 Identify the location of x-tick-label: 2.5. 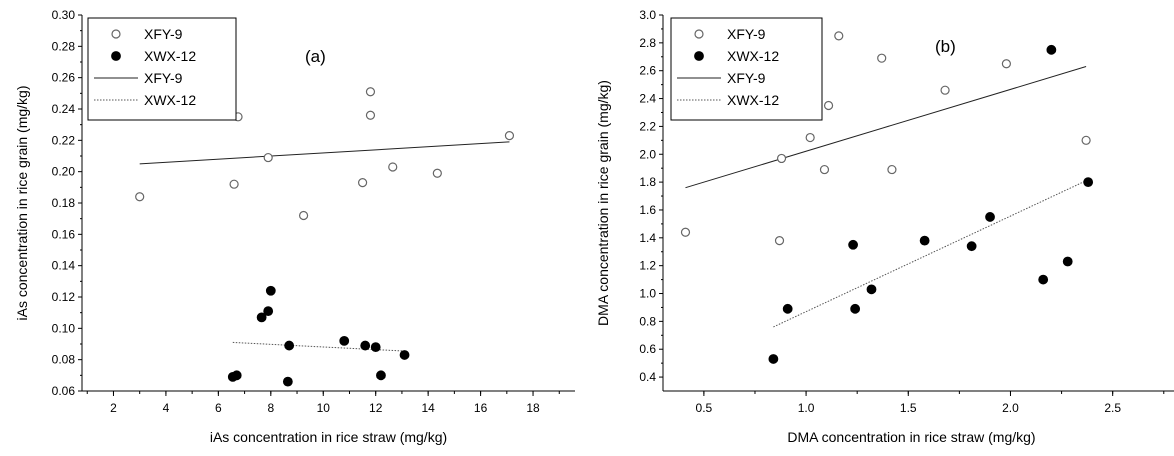
(1112, 408).